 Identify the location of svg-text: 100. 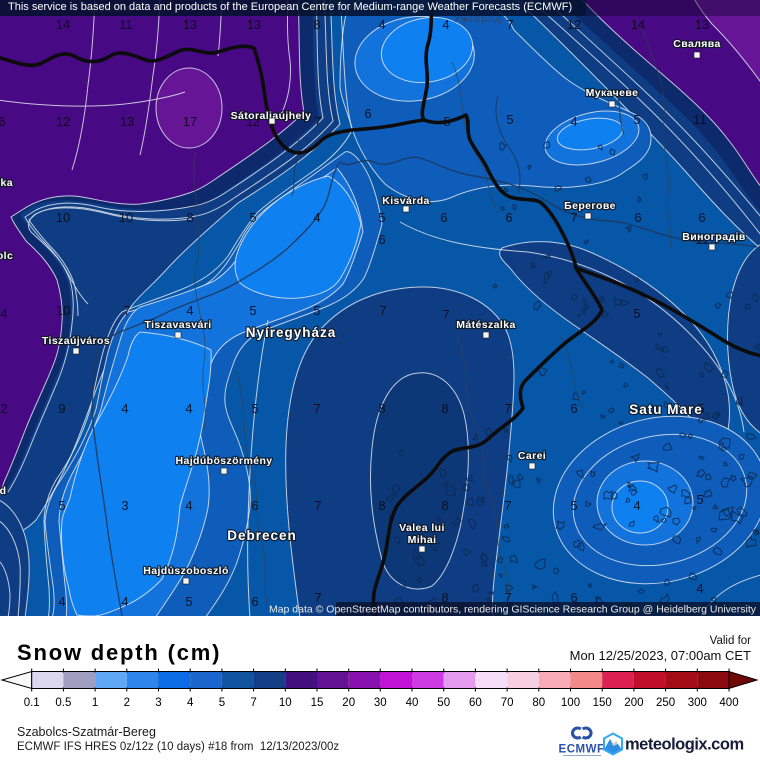
(570, 703).